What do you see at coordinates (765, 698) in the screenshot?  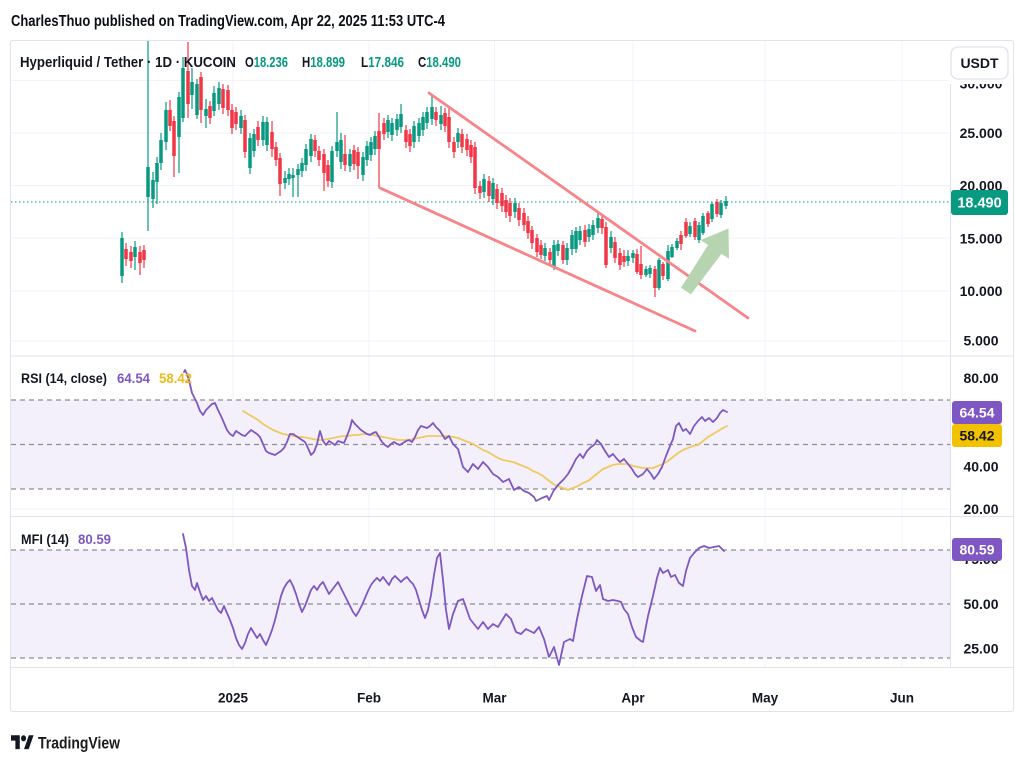 I see `svg-text: May` at bounding box center [765, 698].